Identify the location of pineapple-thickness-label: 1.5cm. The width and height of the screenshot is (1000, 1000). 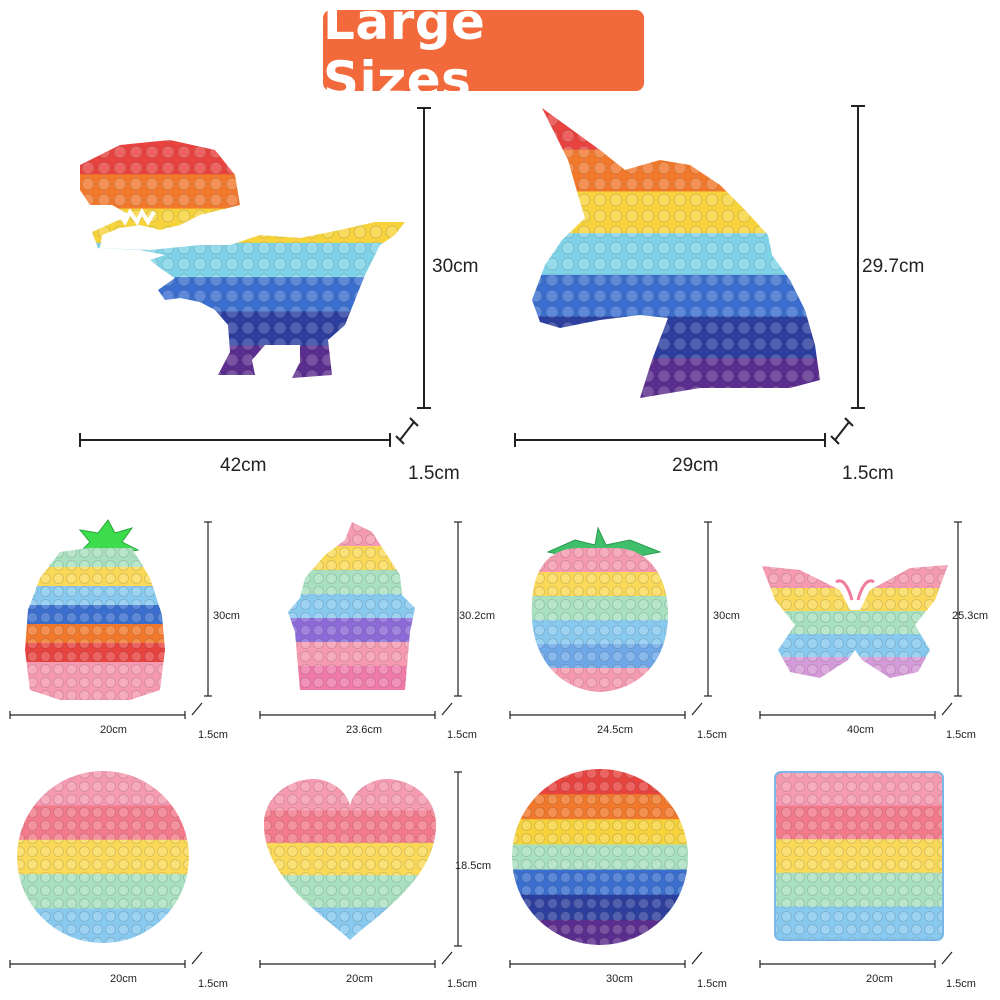
(213, 735).